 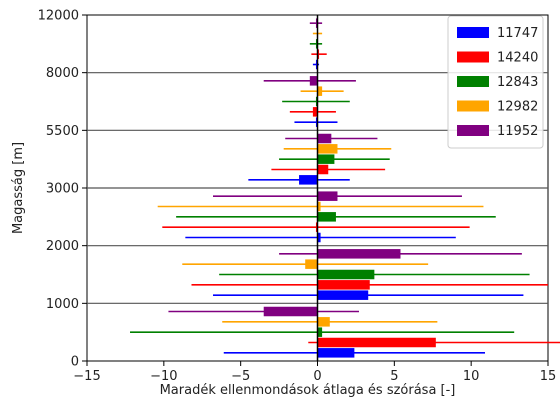 What do you see at coordinates (517, 131) in the screenshot?
I see `legend-label-11952: 11952` at bounding box center [517, 131].